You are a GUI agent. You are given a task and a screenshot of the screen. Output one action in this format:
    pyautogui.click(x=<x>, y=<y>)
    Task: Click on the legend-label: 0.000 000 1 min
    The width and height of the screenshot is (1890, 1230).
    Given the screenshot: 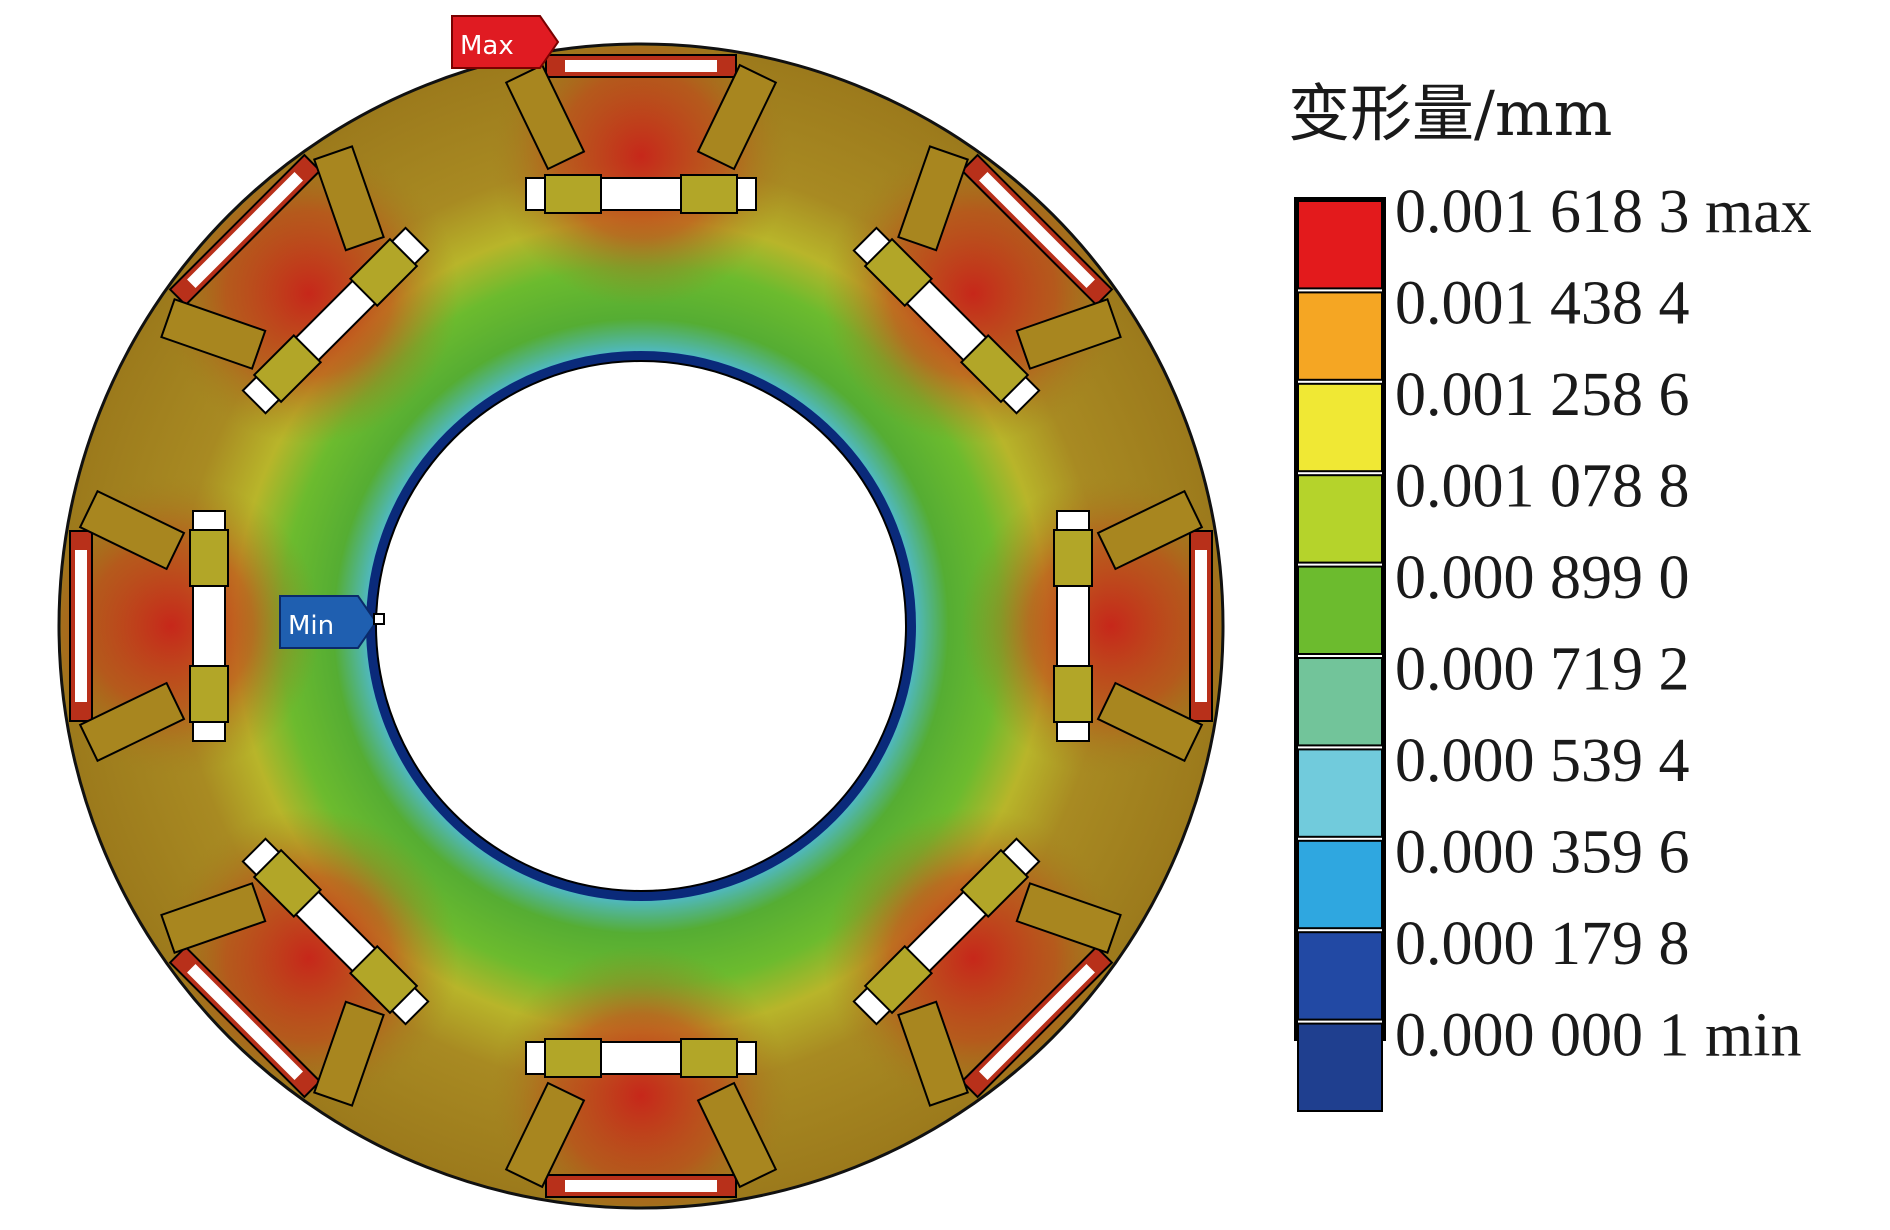 What is the action you would take?
    pyautogui.click(x=1598, y=1036)
    